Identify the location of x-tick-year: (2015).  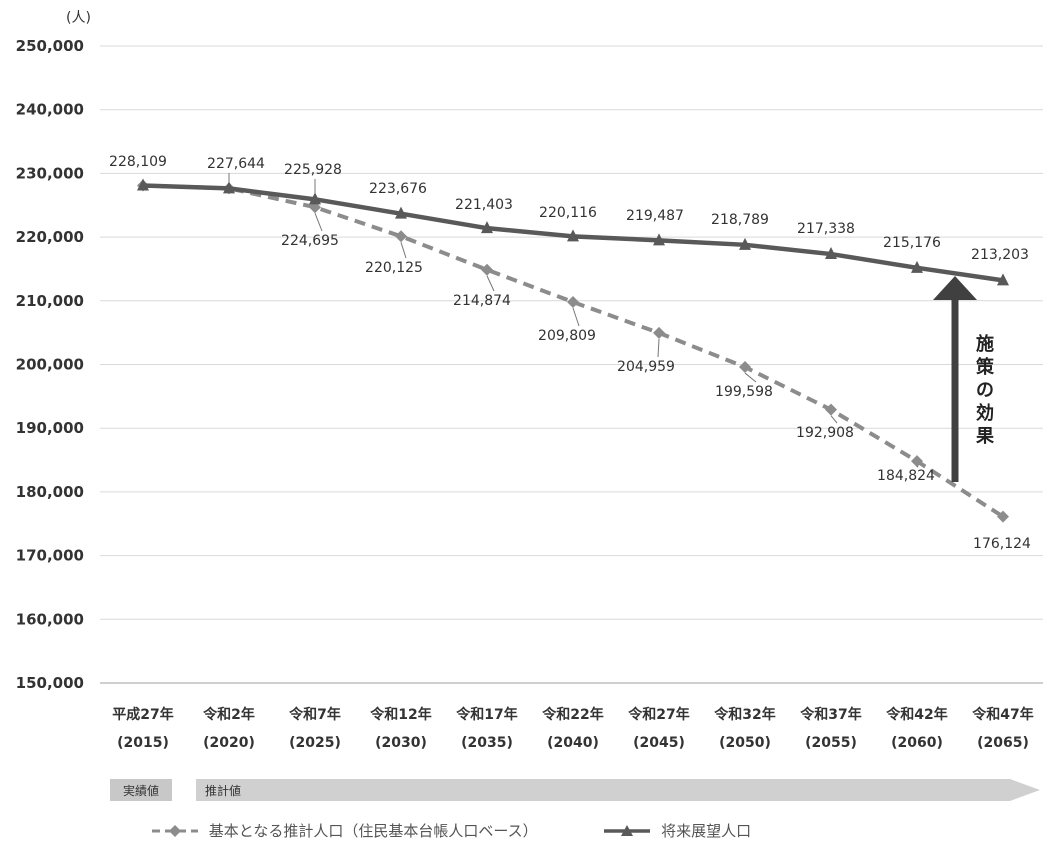
(143, 743).